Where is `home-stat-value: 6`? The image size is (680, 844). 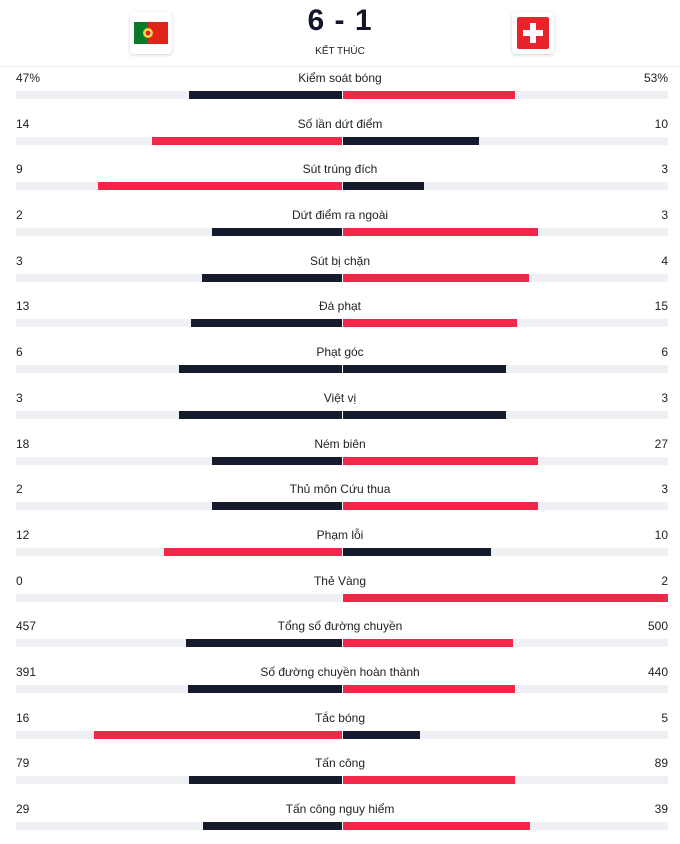
home-stat-value: 6 is located at coordinates (19, 352).